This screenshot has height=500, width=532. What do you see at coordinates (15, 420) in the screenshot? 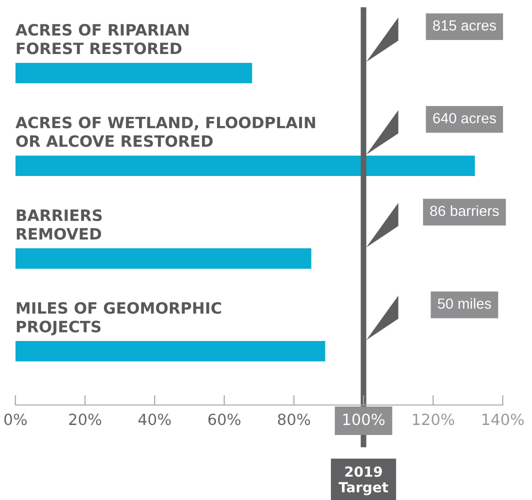
I see `x-tick-label: 0%` at bounding box center [15, 420].